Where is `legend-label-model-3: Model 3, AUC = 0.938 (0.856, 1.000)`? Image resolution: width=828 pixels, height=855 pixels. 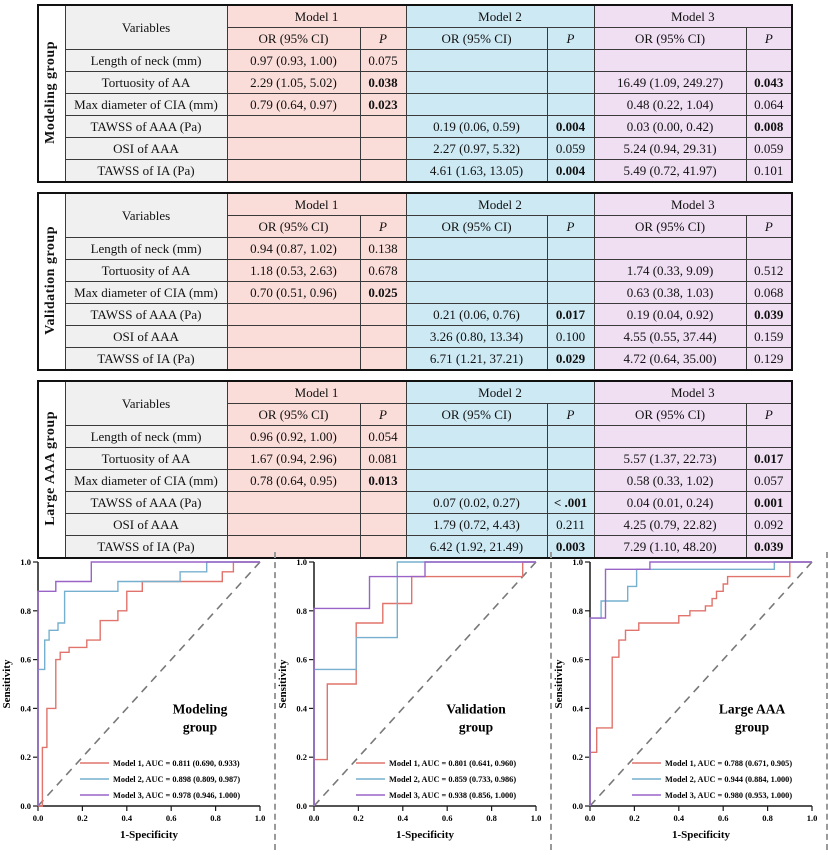 legend-label-model-3: Model 3, AUC = 0.938 (0.856, 1.000) is located at coordinates (452, 795).